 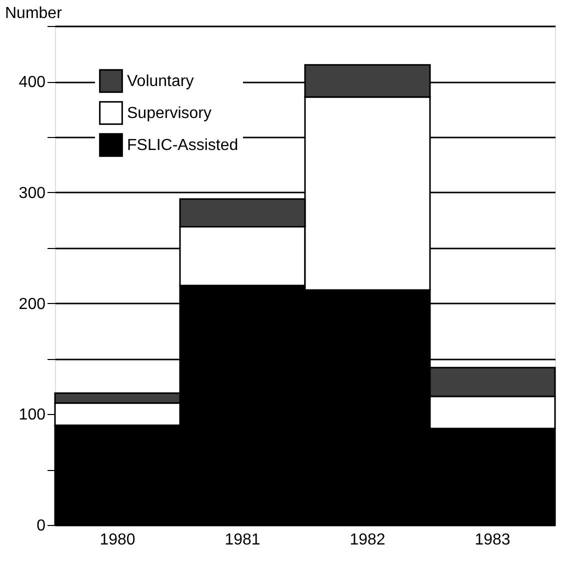 I want to click on y-axis-title: Number, so click(x=34, y=13).